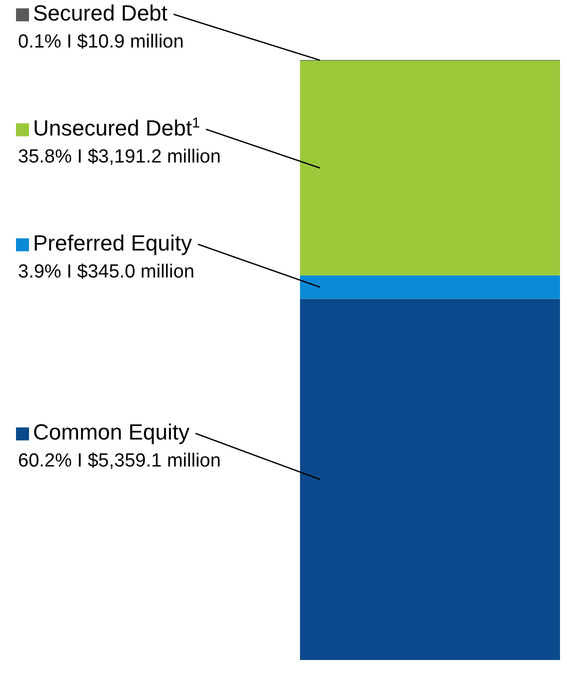  Describe the element at coordinates (119, 157) in the screenshot. I see `data-label: 35.8% I $3,191.2 million` at that location.